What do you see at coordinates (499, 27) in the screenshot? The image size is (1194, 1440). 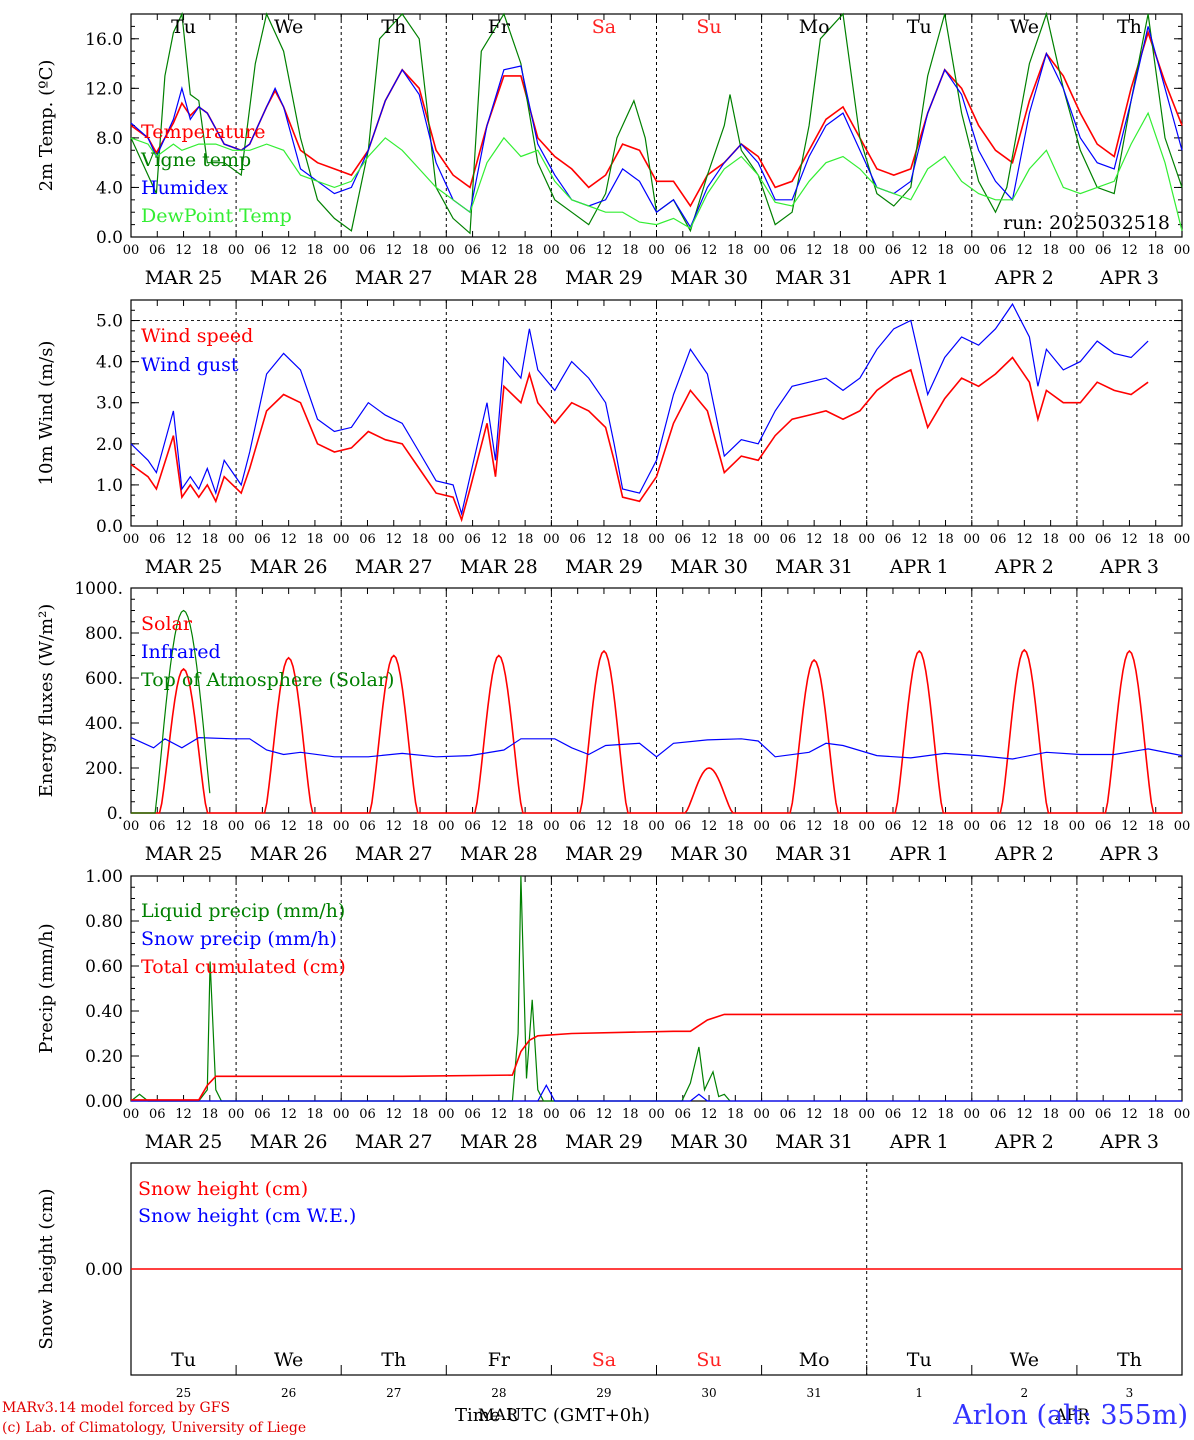 I see `day-of-week-label: Fr` at bounding box center [499, 27].